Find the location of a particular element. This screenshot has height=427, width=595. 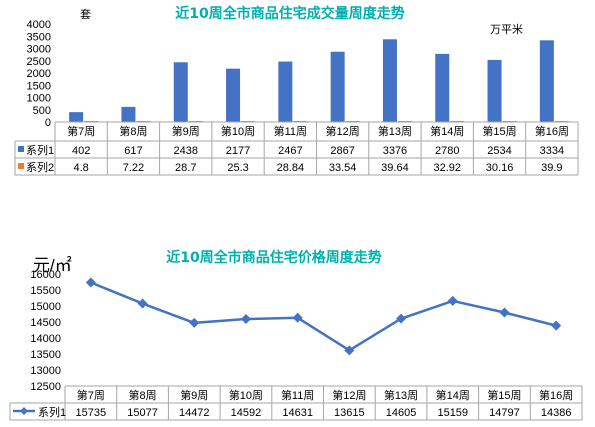

price-category-label: 第8周 is located at coordinates (142, 395).